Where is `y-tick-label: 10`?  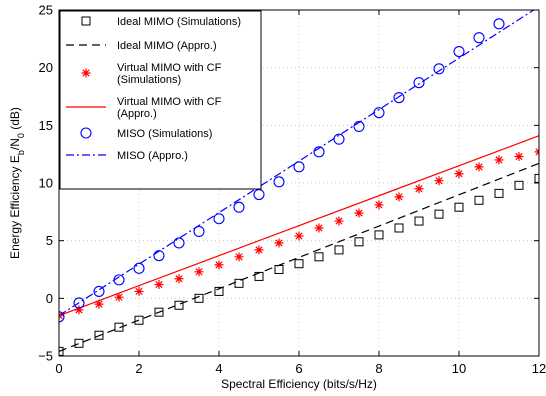
y-tick-label: 10 is located at coordinates (46, 183).